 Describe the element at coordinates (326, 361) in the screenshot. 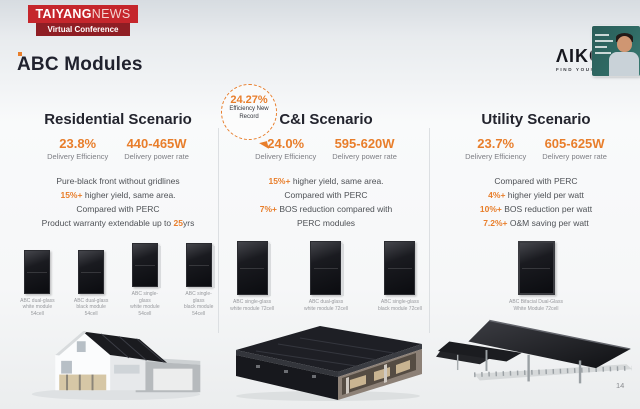

I see `commercial-building-illustration` at that location.